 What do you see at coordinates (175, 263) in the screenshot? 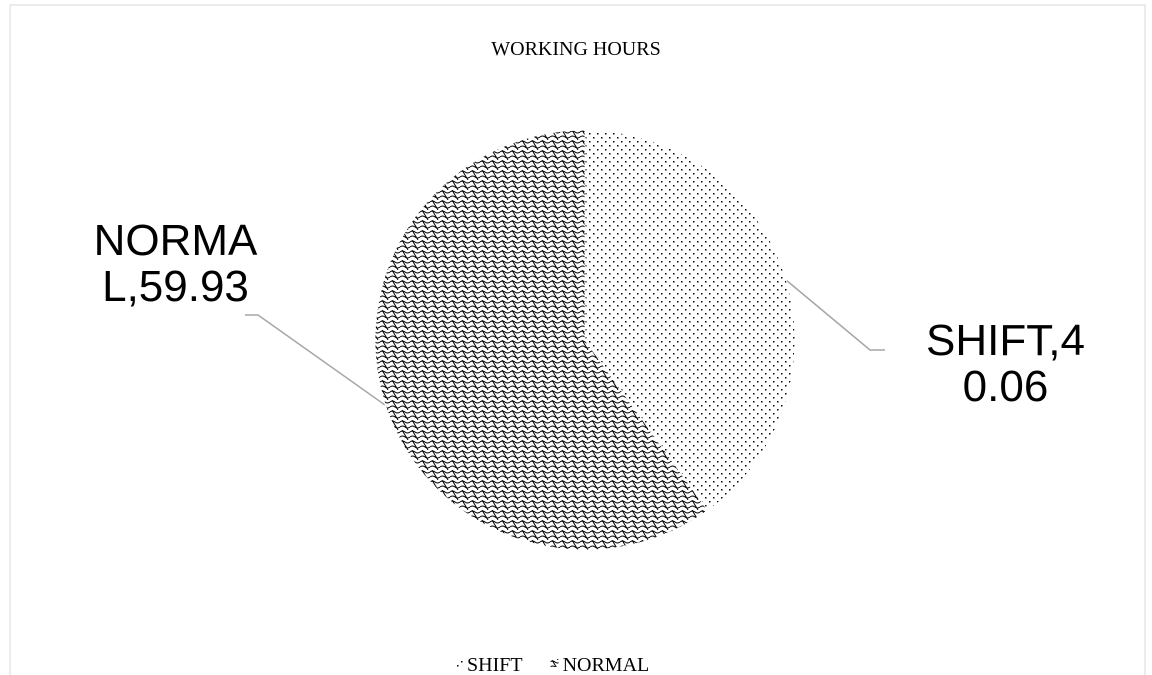
I see `data-label: NORMAL,59.93` at bounding box center [175, 263].